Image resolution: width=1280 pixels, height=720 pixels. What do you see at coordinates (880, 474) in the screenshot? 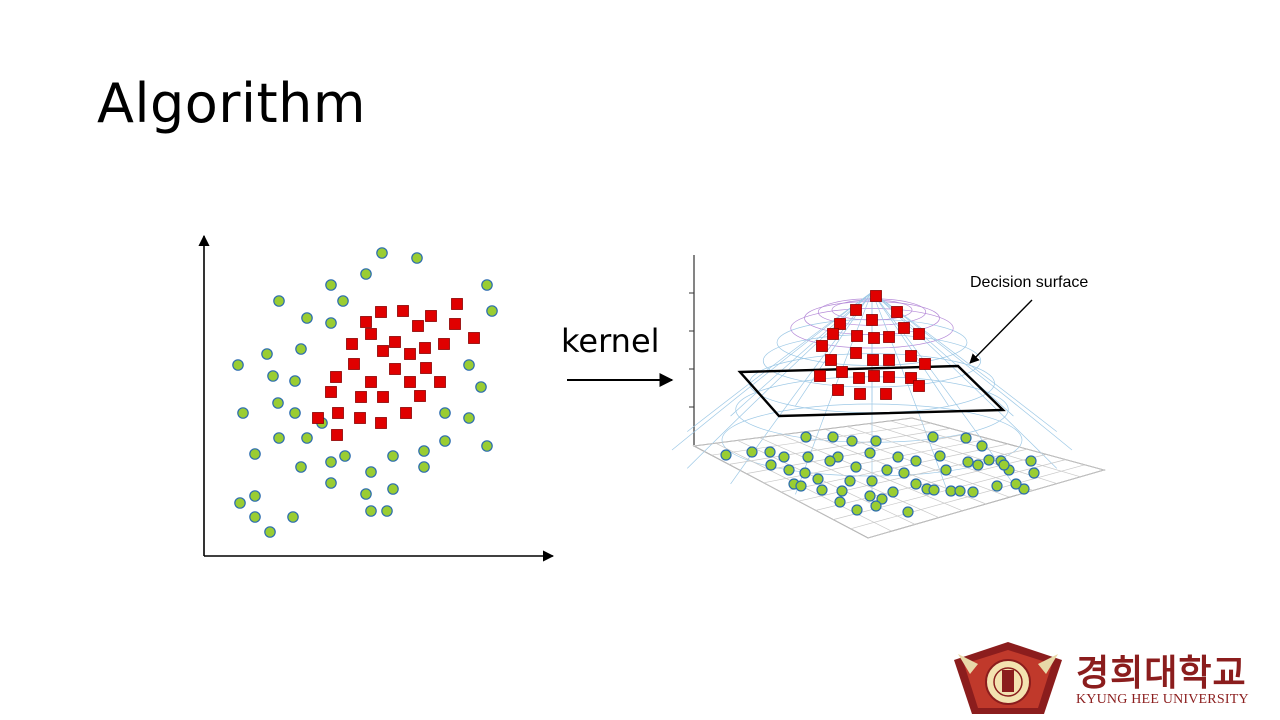
I see `feature-class-a-points` at bounding box center [880, 474].